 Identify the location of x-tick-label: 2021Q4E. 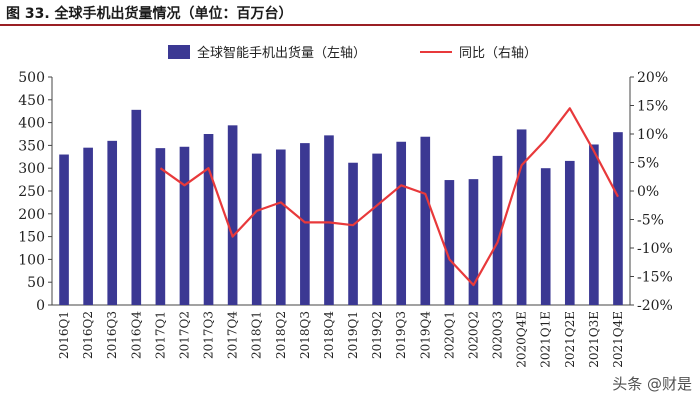
(618, 339).